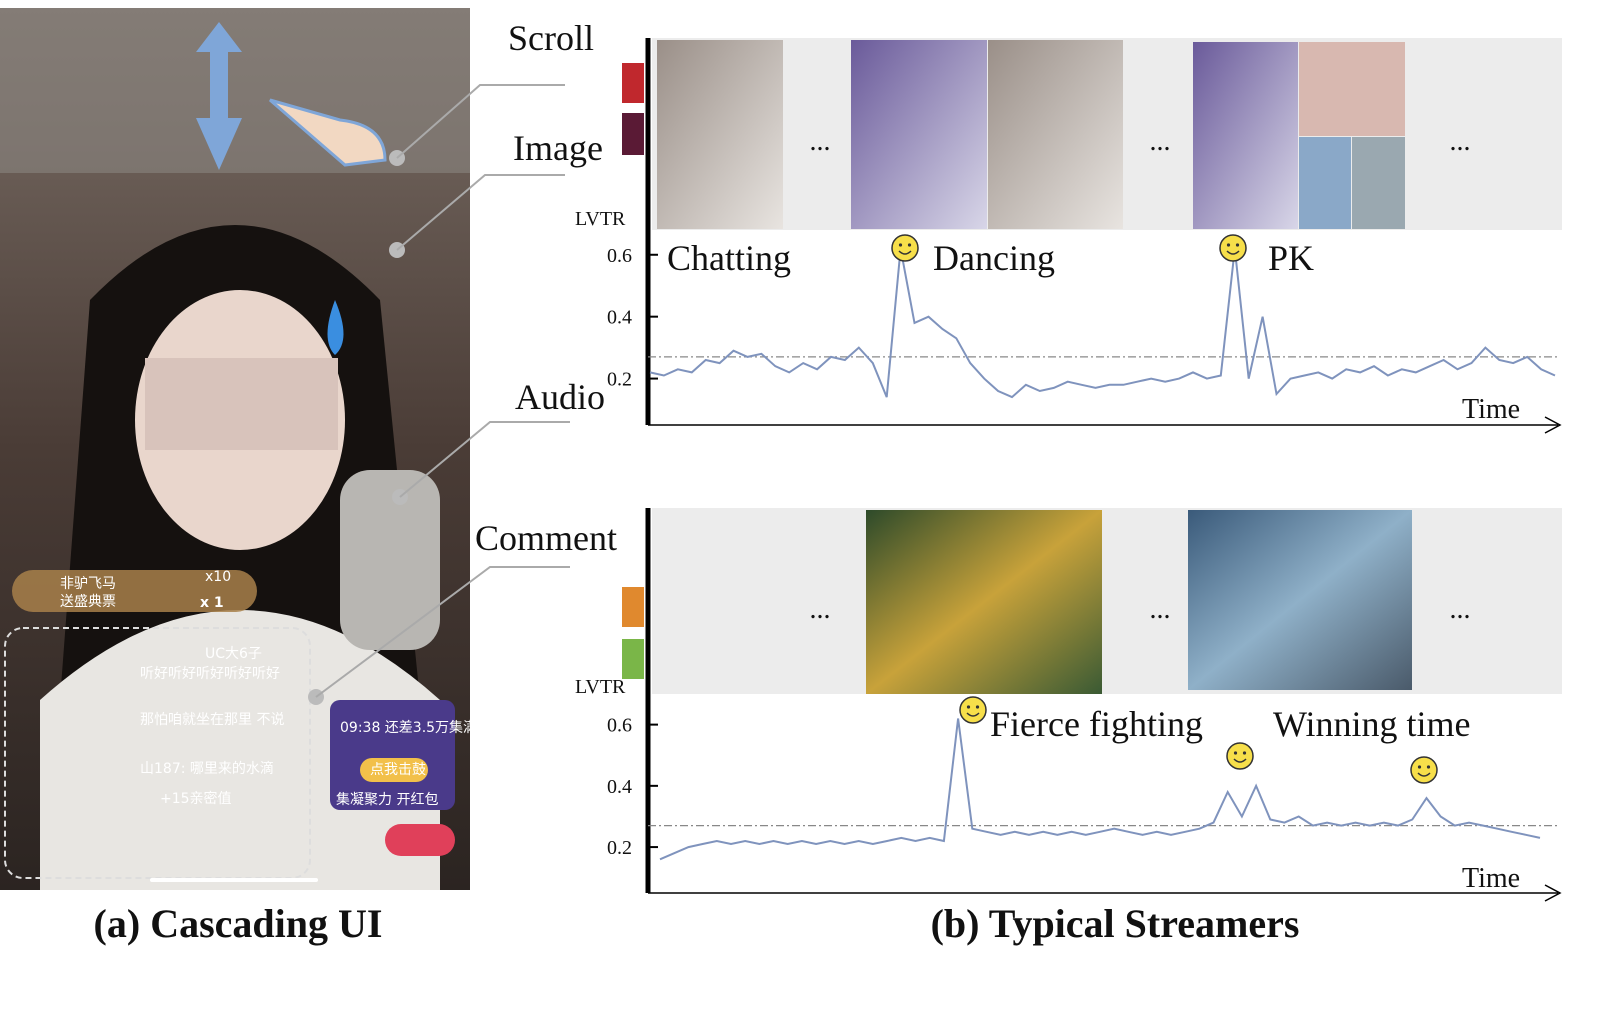  I want to click on phone-text: 送盛典票, so click(88, 602).